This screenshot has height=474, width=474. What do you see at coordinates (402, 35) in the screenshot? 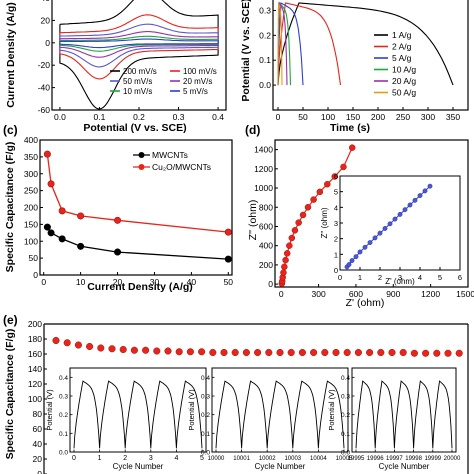
I see `b-legend-label: 1 A/g` at bounding box center [402, 35].